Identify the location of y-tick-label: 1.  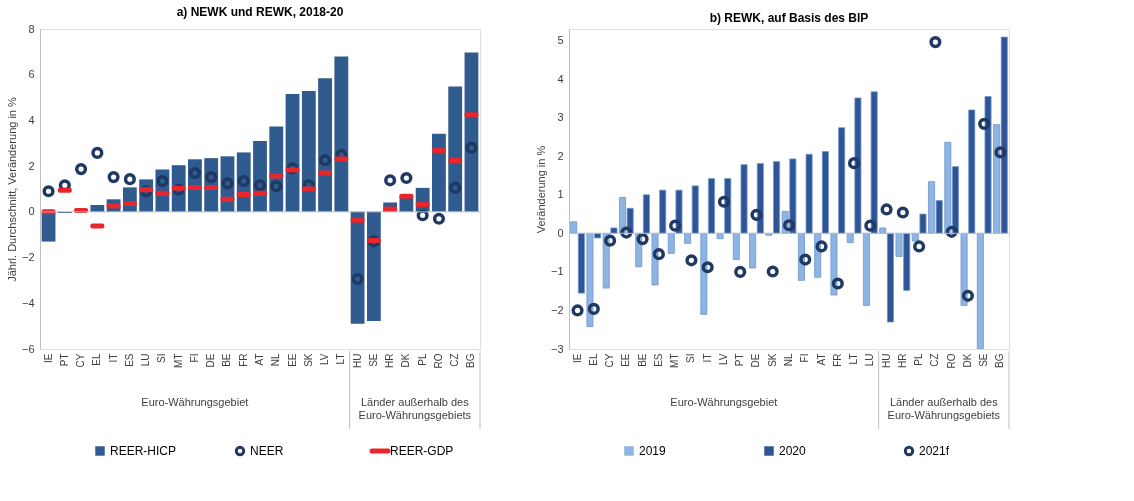
(560, 194).